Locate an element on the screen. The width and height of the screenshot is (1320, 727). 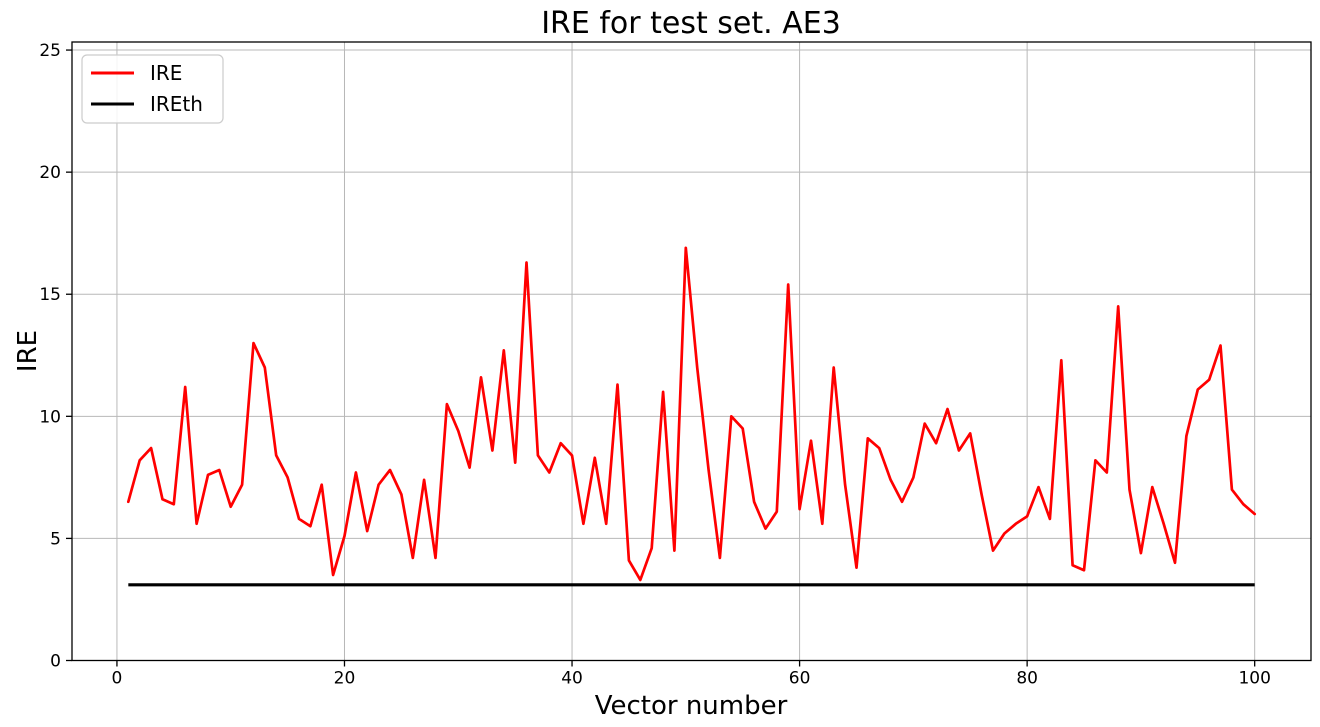
x-tick-label: 20 is located at coordinates (345, 679).